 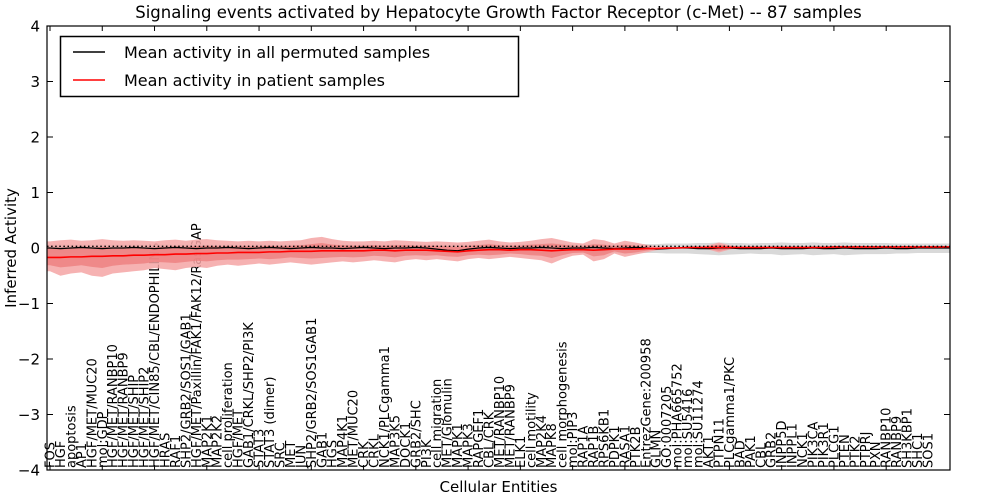 What do you see at coordinates (531, 430) in the screenshot?
I see `x-tick-label: cell motility` at bounding box center [531, 430].